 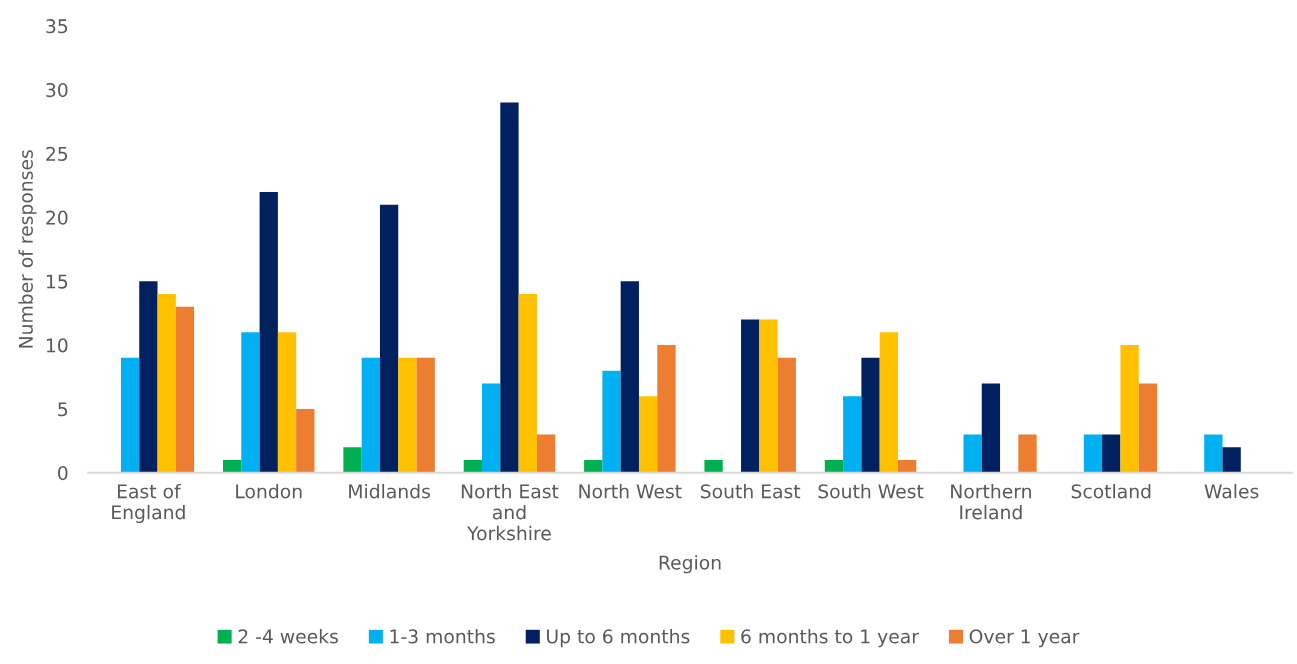 I want to click on y-tick-label: 30, so click(x=57, y=90).